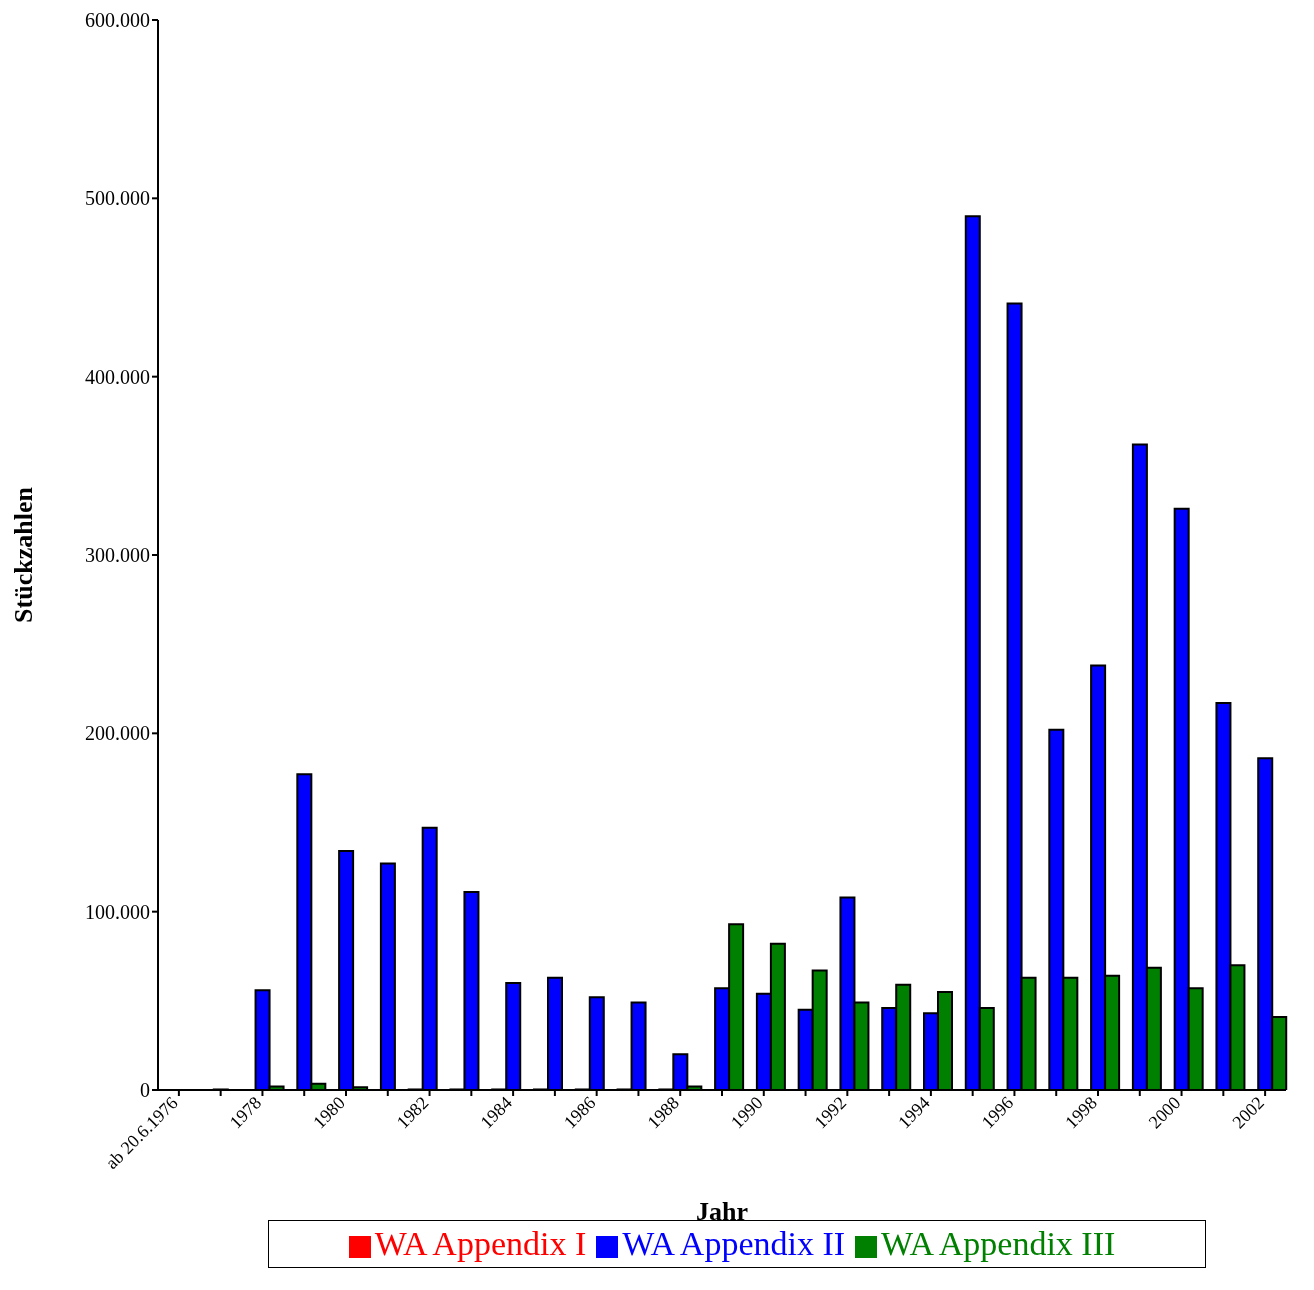  Describe the element at coordinates (734, 1243) in the screenshot. I see `legend-label: WA Appendix II` at that location.